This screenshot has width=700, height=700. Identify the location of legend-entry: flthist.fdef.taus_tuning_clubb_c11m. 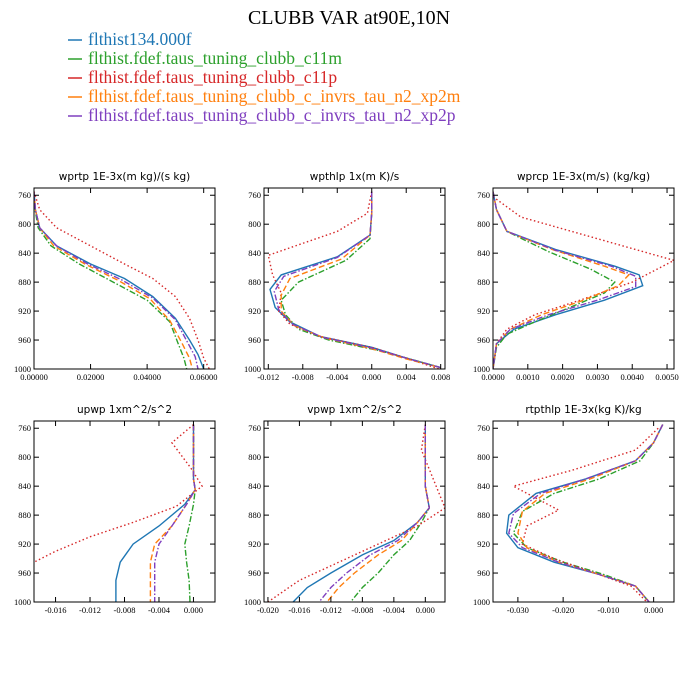
(215, 58).